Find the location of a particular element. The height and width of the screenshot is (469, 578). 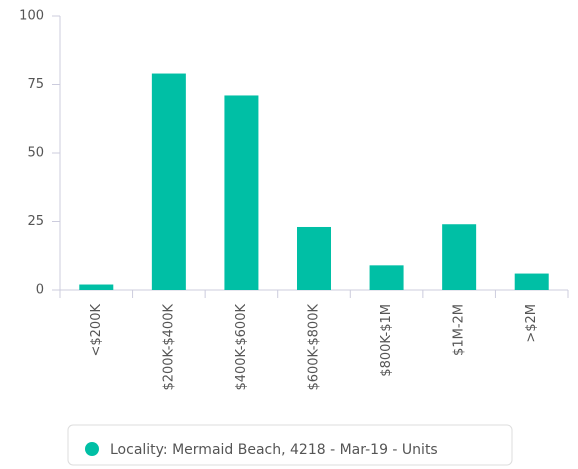

x-tick-label: $600K-$800K is located at coordinates (314, 347).